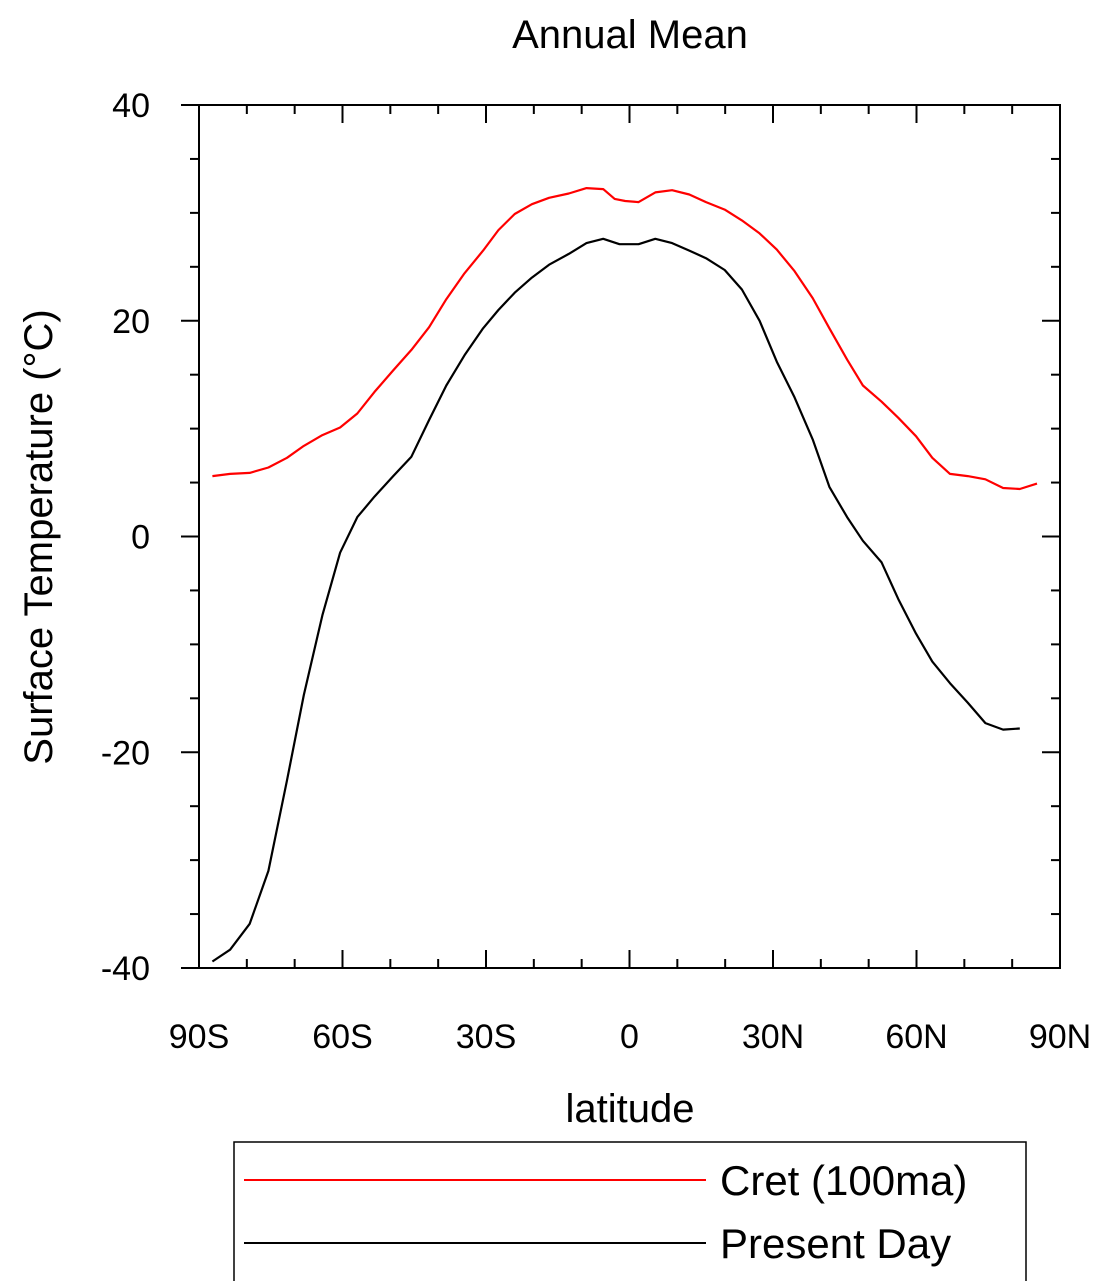 The width and height of the screenshot is (1104, 1281). Describe the element at coordinates (342, 1037) in the screenshot. I see `x-tick-label: 60S` at that location.